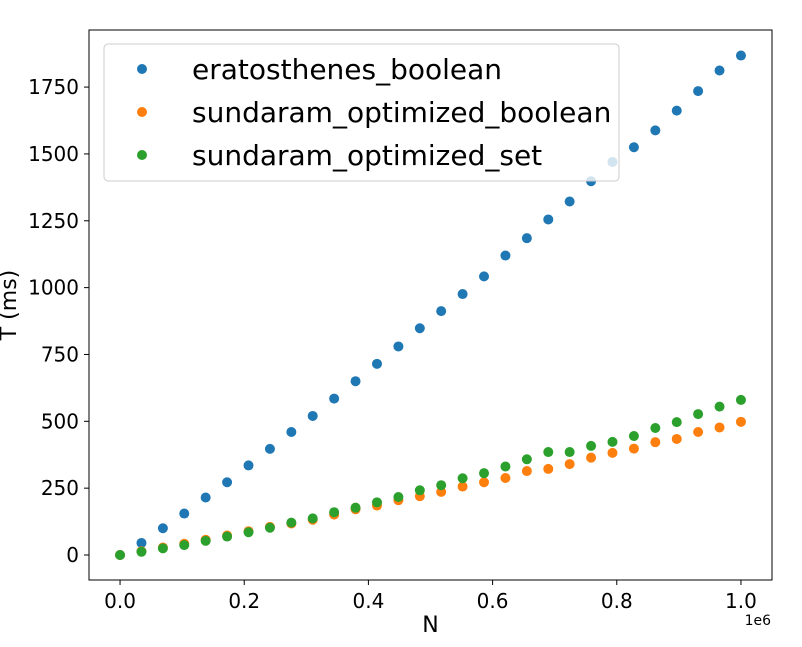 This screenshot has width=802, height=647. I want to click on y-axis-label: T (ms), so click(11, 306).